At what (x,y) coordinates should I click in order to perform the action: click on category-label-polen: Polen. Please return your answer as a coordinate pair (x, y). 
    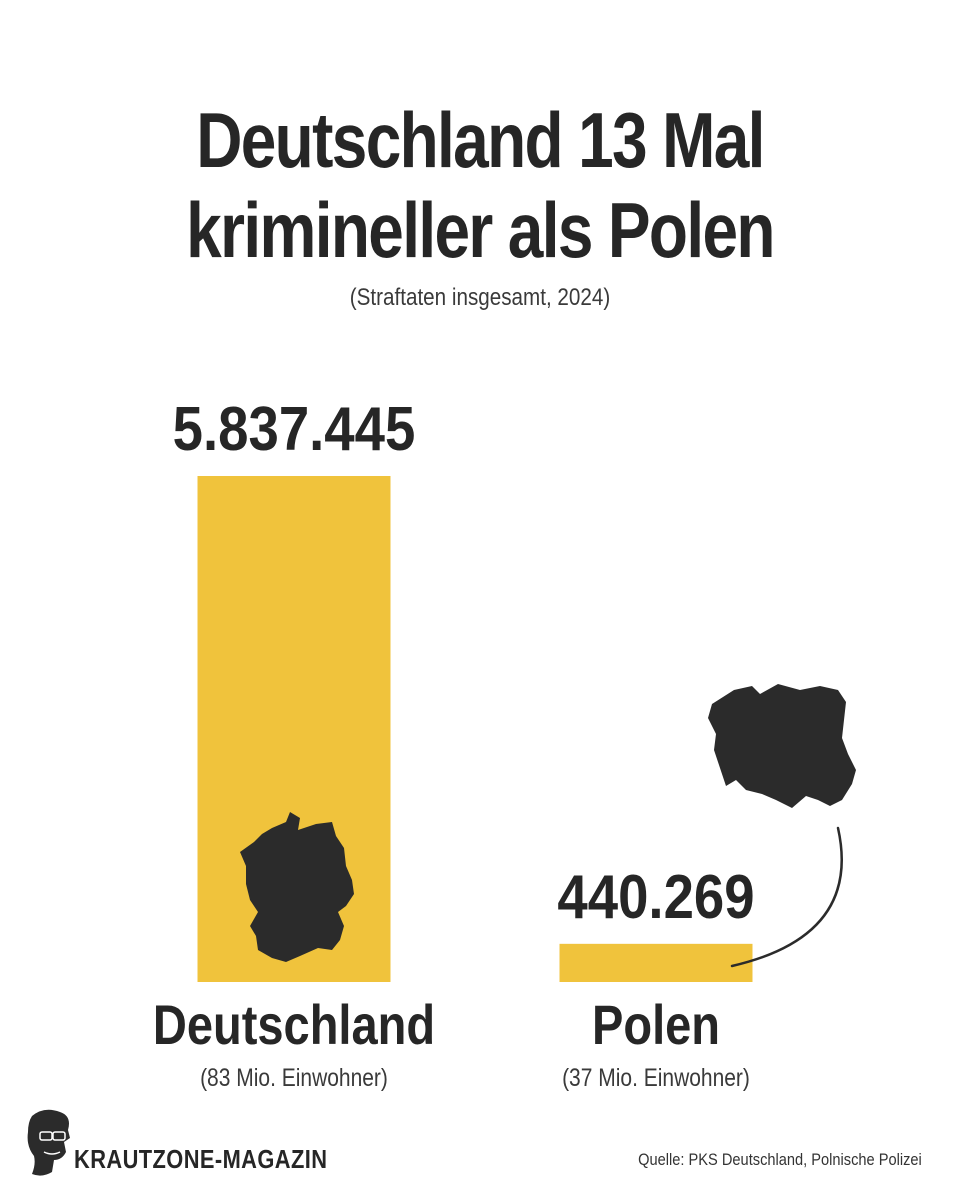
    Looking at the image, I should click on (656, 1024).